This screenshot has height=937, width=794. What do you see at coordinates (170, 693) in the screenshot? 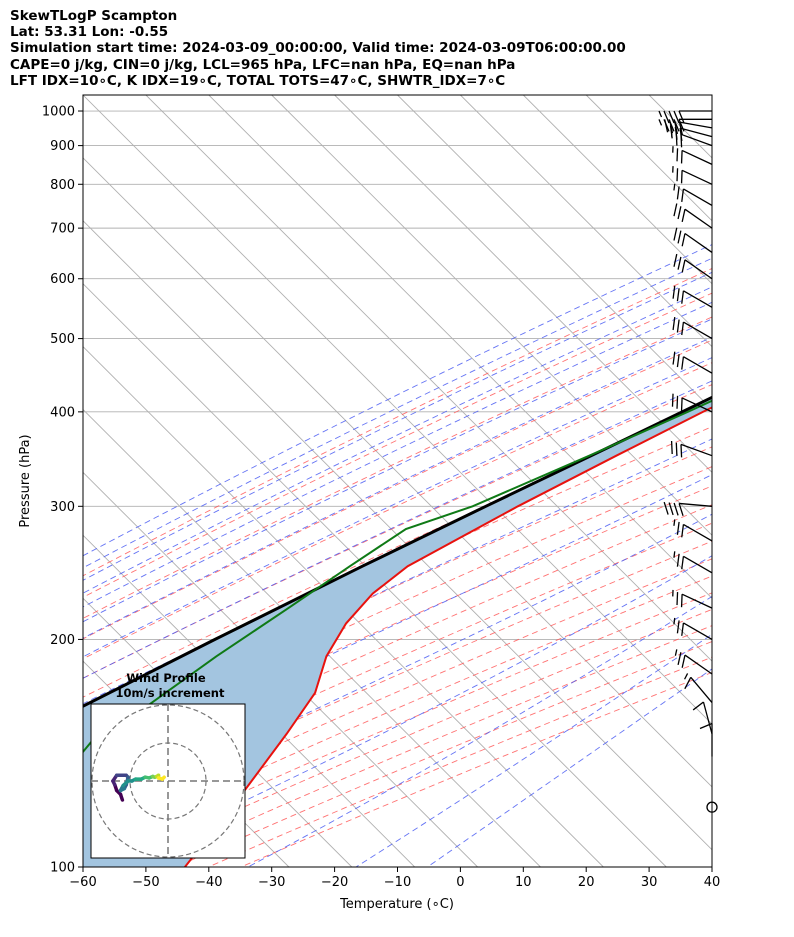
I see `hodograph-title-line2: 10m/s increment` at bounding box center [170, 693].